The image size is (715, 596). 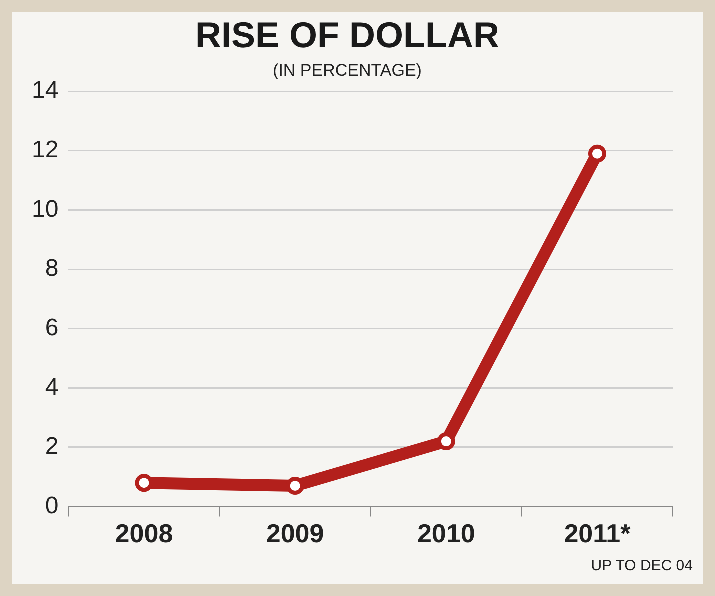 I want to click on y-tick-label: 8, so click(x=52, y=268).